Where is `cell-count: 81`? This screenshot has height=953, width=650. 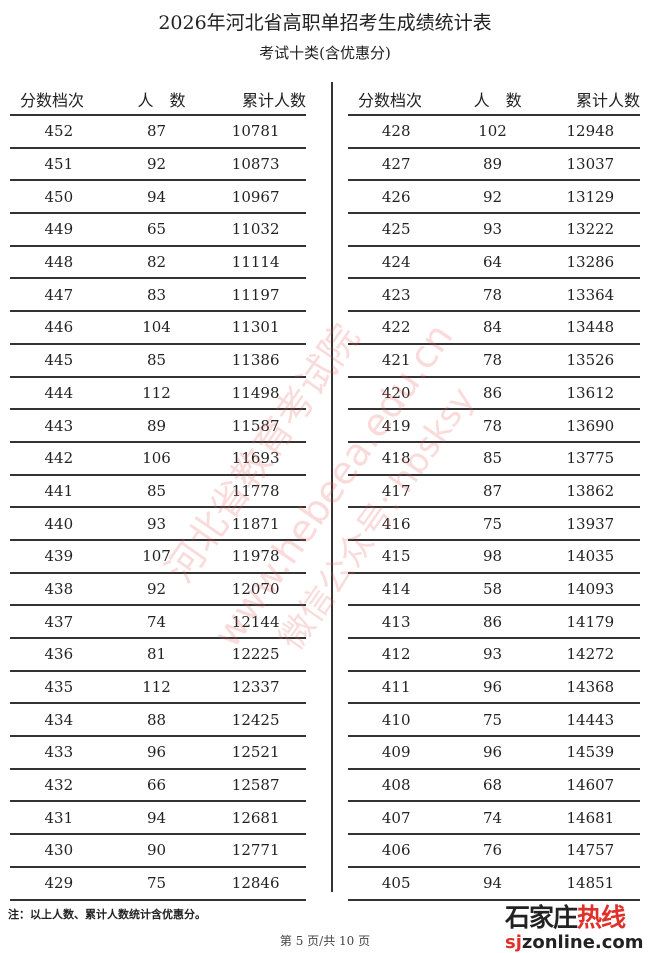 cell-count: 81 is located at coordinates (156, 654).